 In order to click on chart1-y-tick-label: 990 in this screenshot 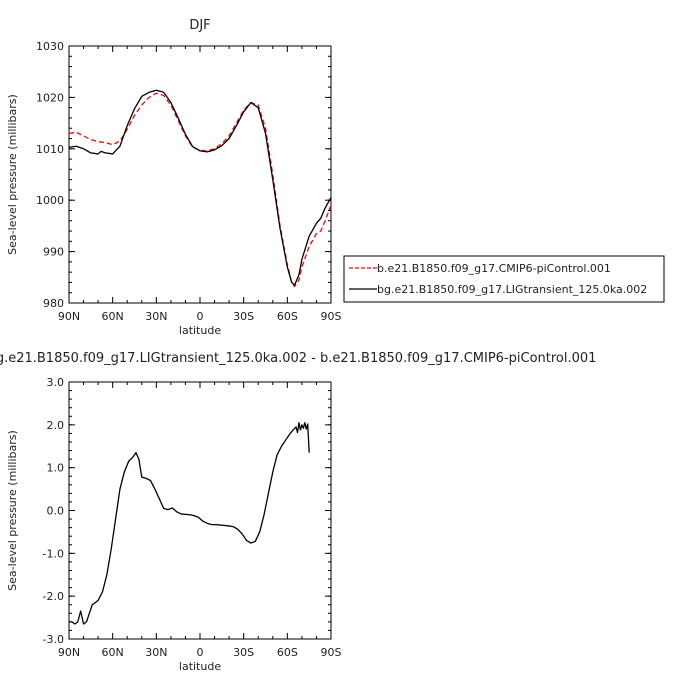, I will do `click(53, 252)`.